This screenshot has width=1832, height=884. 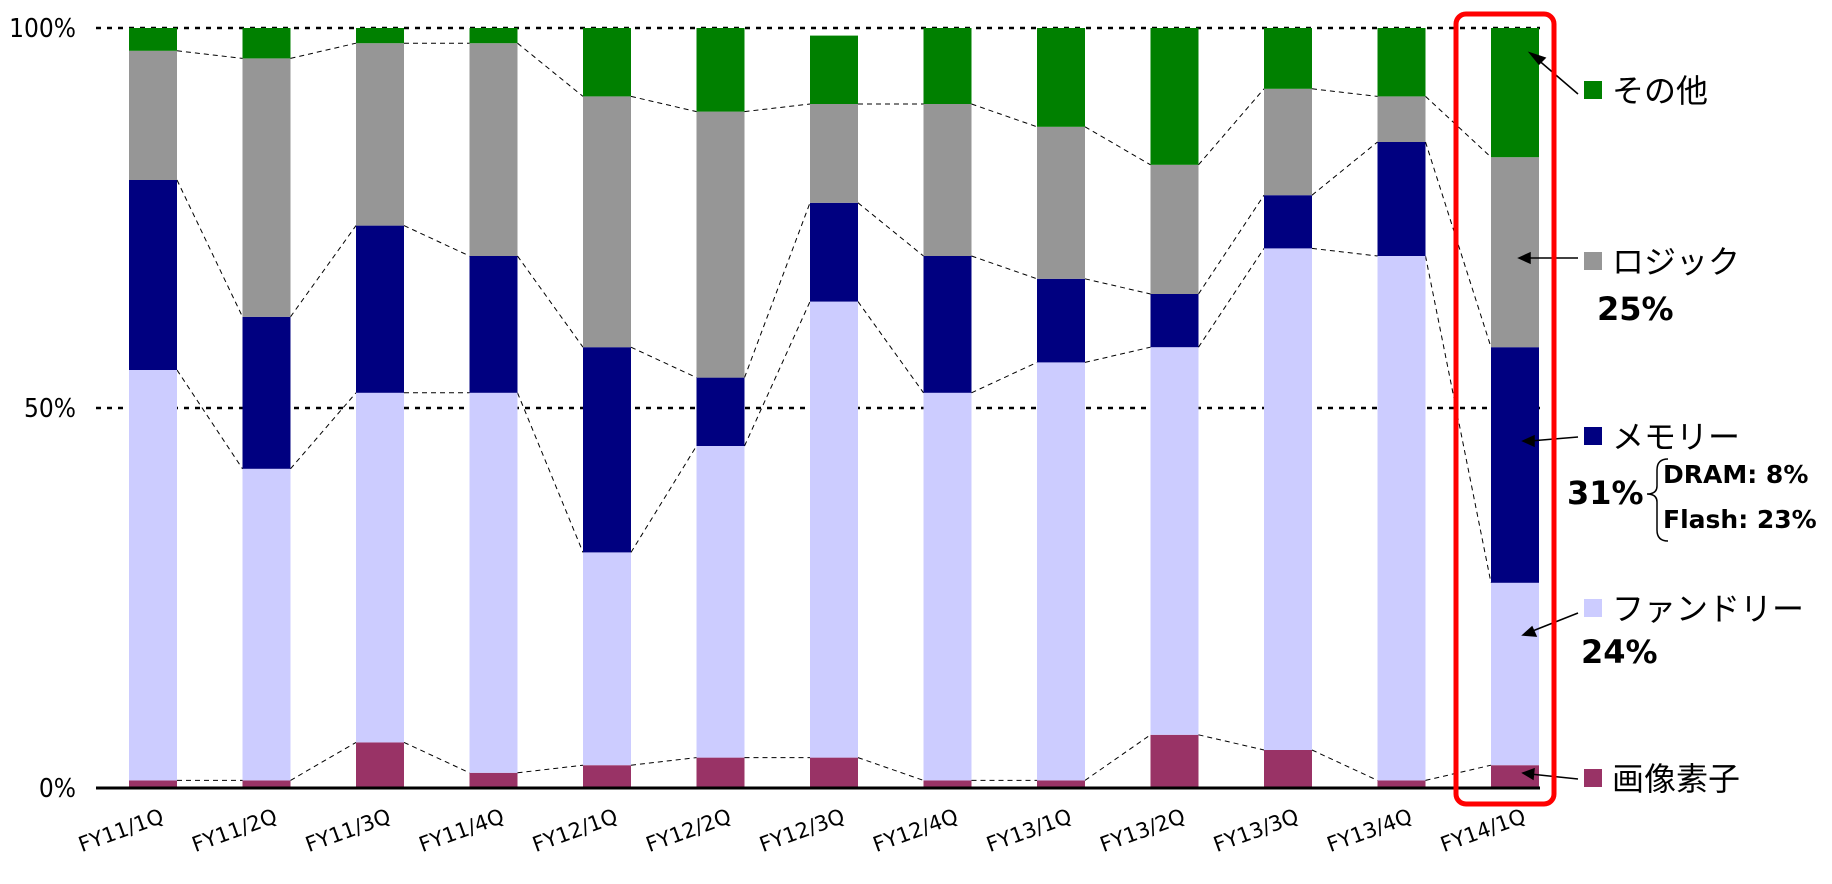 I want to click on dram-label: DRAM: 8%, so click(x=1735, y=474).